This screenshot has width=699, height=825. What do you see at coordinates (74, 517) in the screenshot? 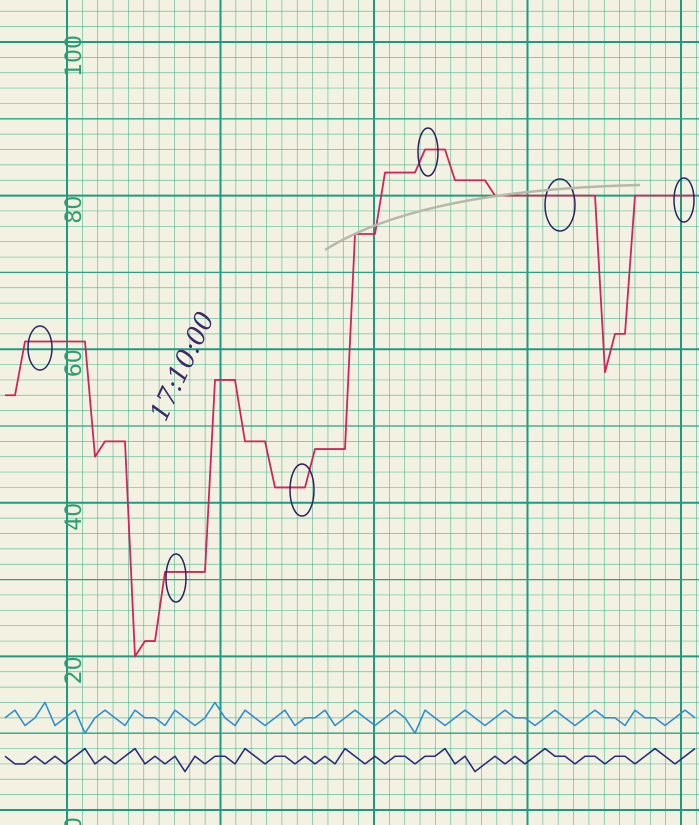
I see `y-tick-label: 40` at bounding box center [74, 517].